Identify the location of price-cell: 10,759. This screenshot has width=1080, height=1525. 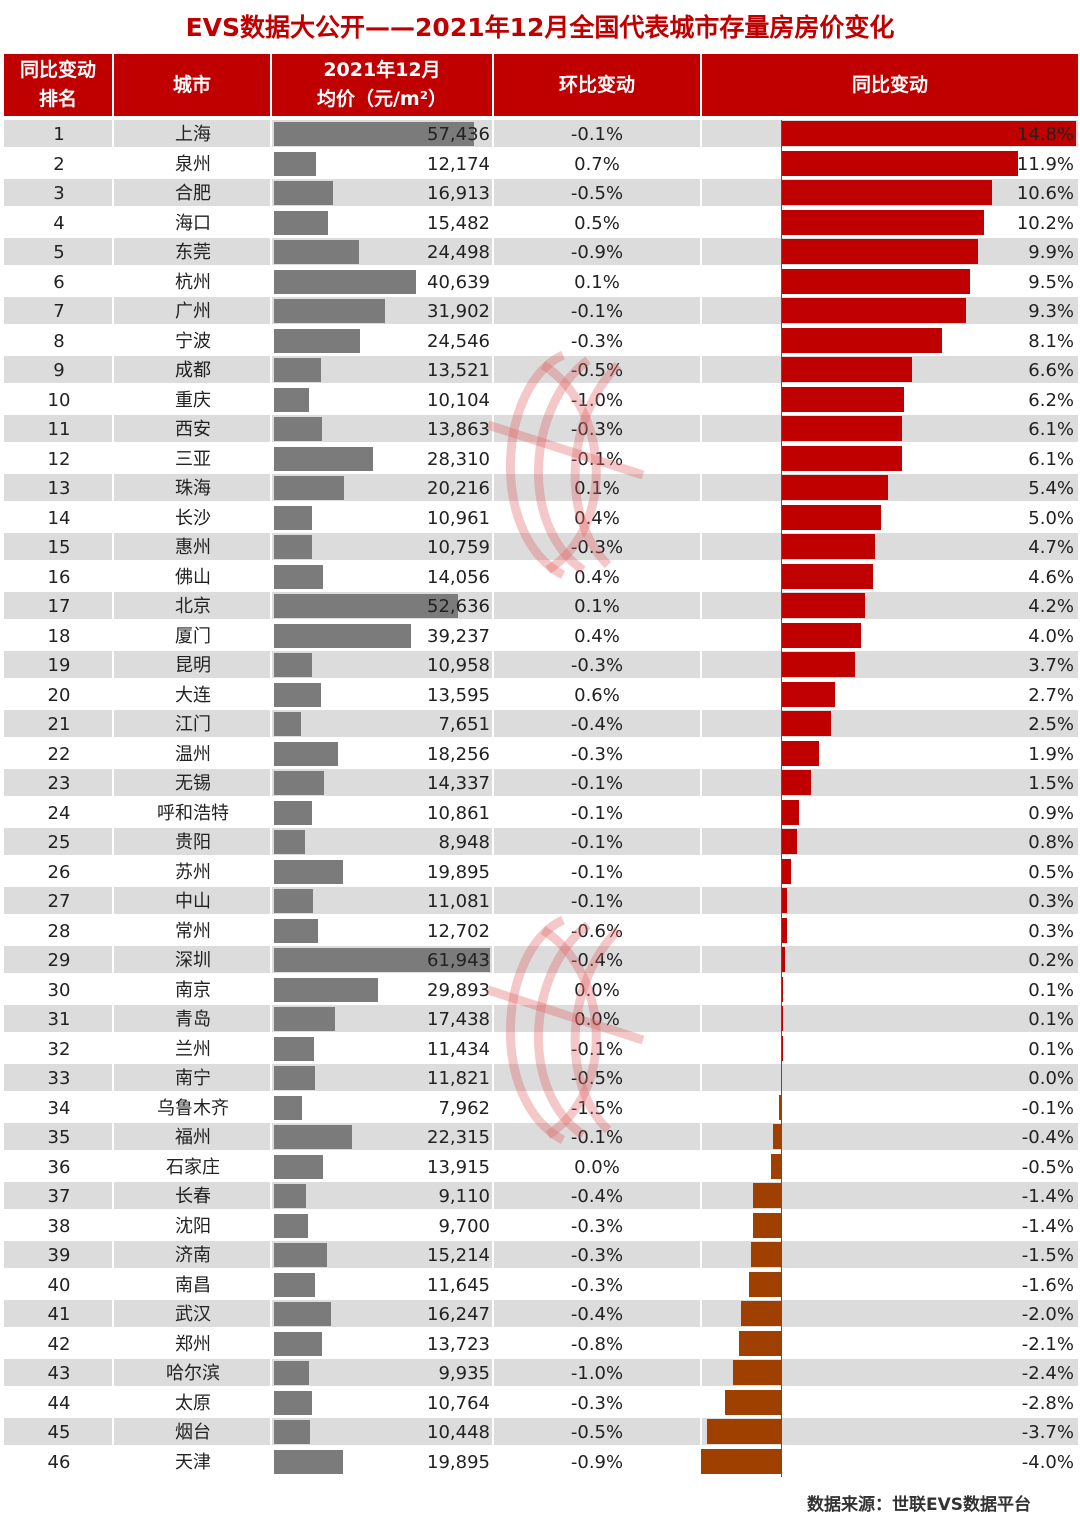
(458, 547).